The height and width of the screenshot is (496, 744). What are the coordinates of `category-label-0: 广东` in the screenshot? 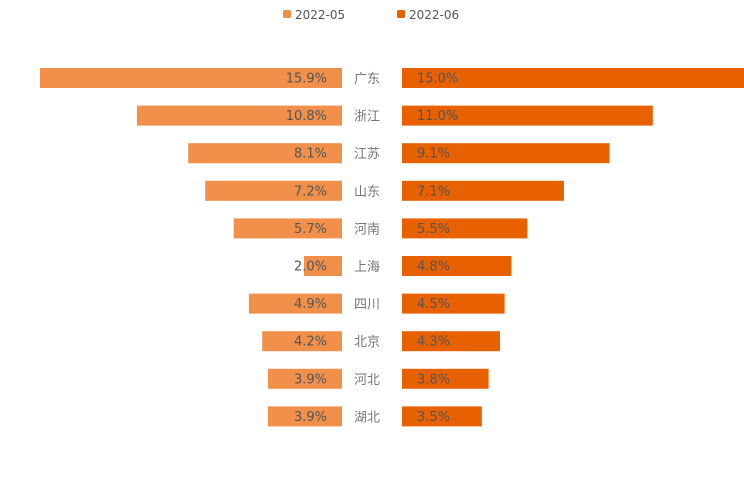 It's located at (367, 79).